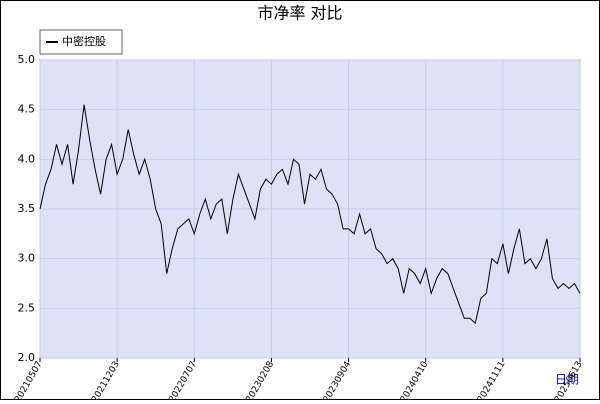 The height and width of the screenshot is (404, 600). Describe the element at coordinates (84, 41) in the screenshot. I see `legend-label: 中密控股` at that location.